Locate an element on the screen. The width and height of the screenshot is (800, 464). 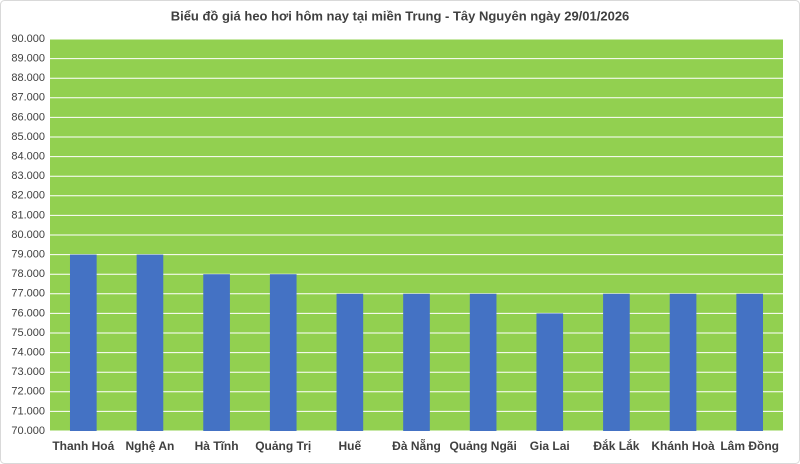
y-tick-label: 77.000 is located at coordinates (28, 294).